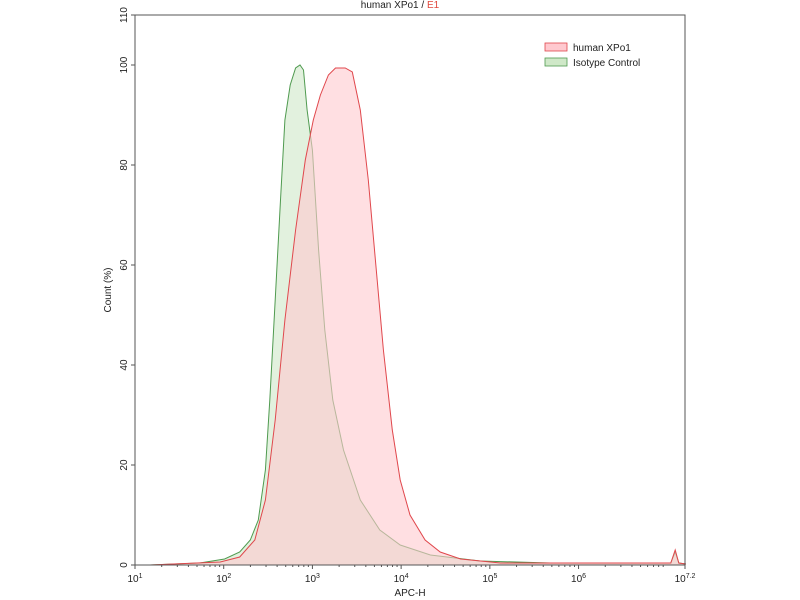  Describe the element at coordinates (223, 579) in the screenshot. I see `x-tick-label: 10²` at that location.